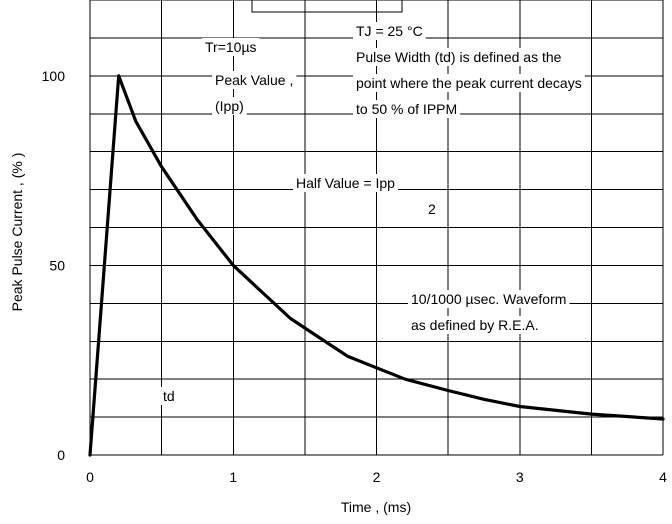  I want to click on x-tick-label: 1, so click(233, 477).